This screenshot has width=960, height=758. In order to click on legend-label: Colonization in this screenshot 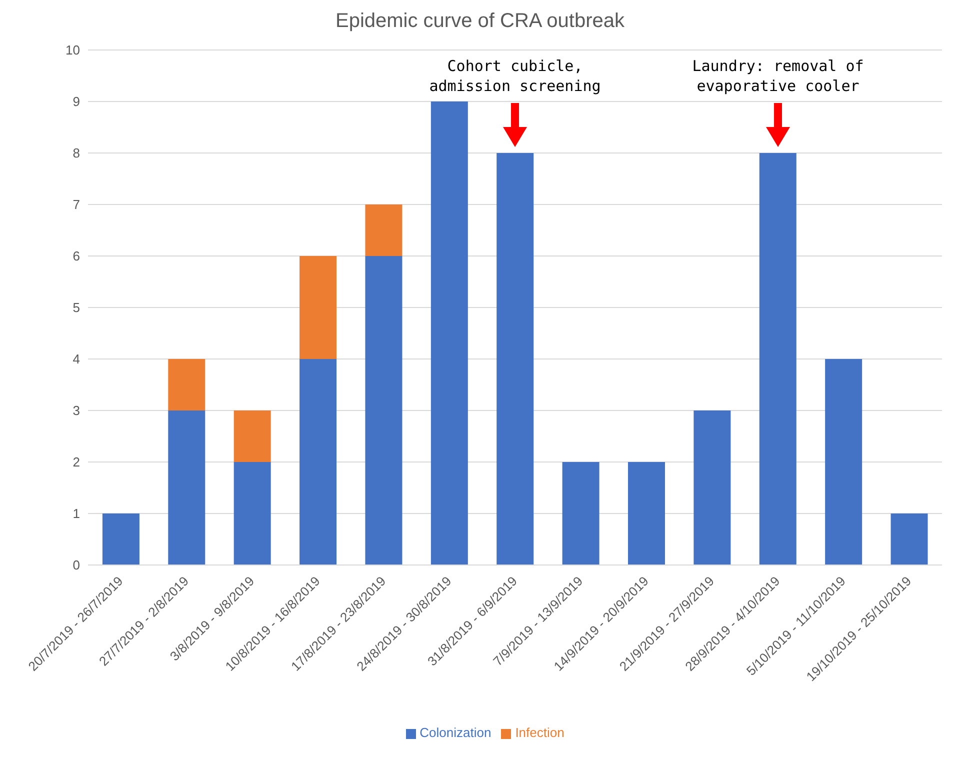, I will do `click(456, 732)`.